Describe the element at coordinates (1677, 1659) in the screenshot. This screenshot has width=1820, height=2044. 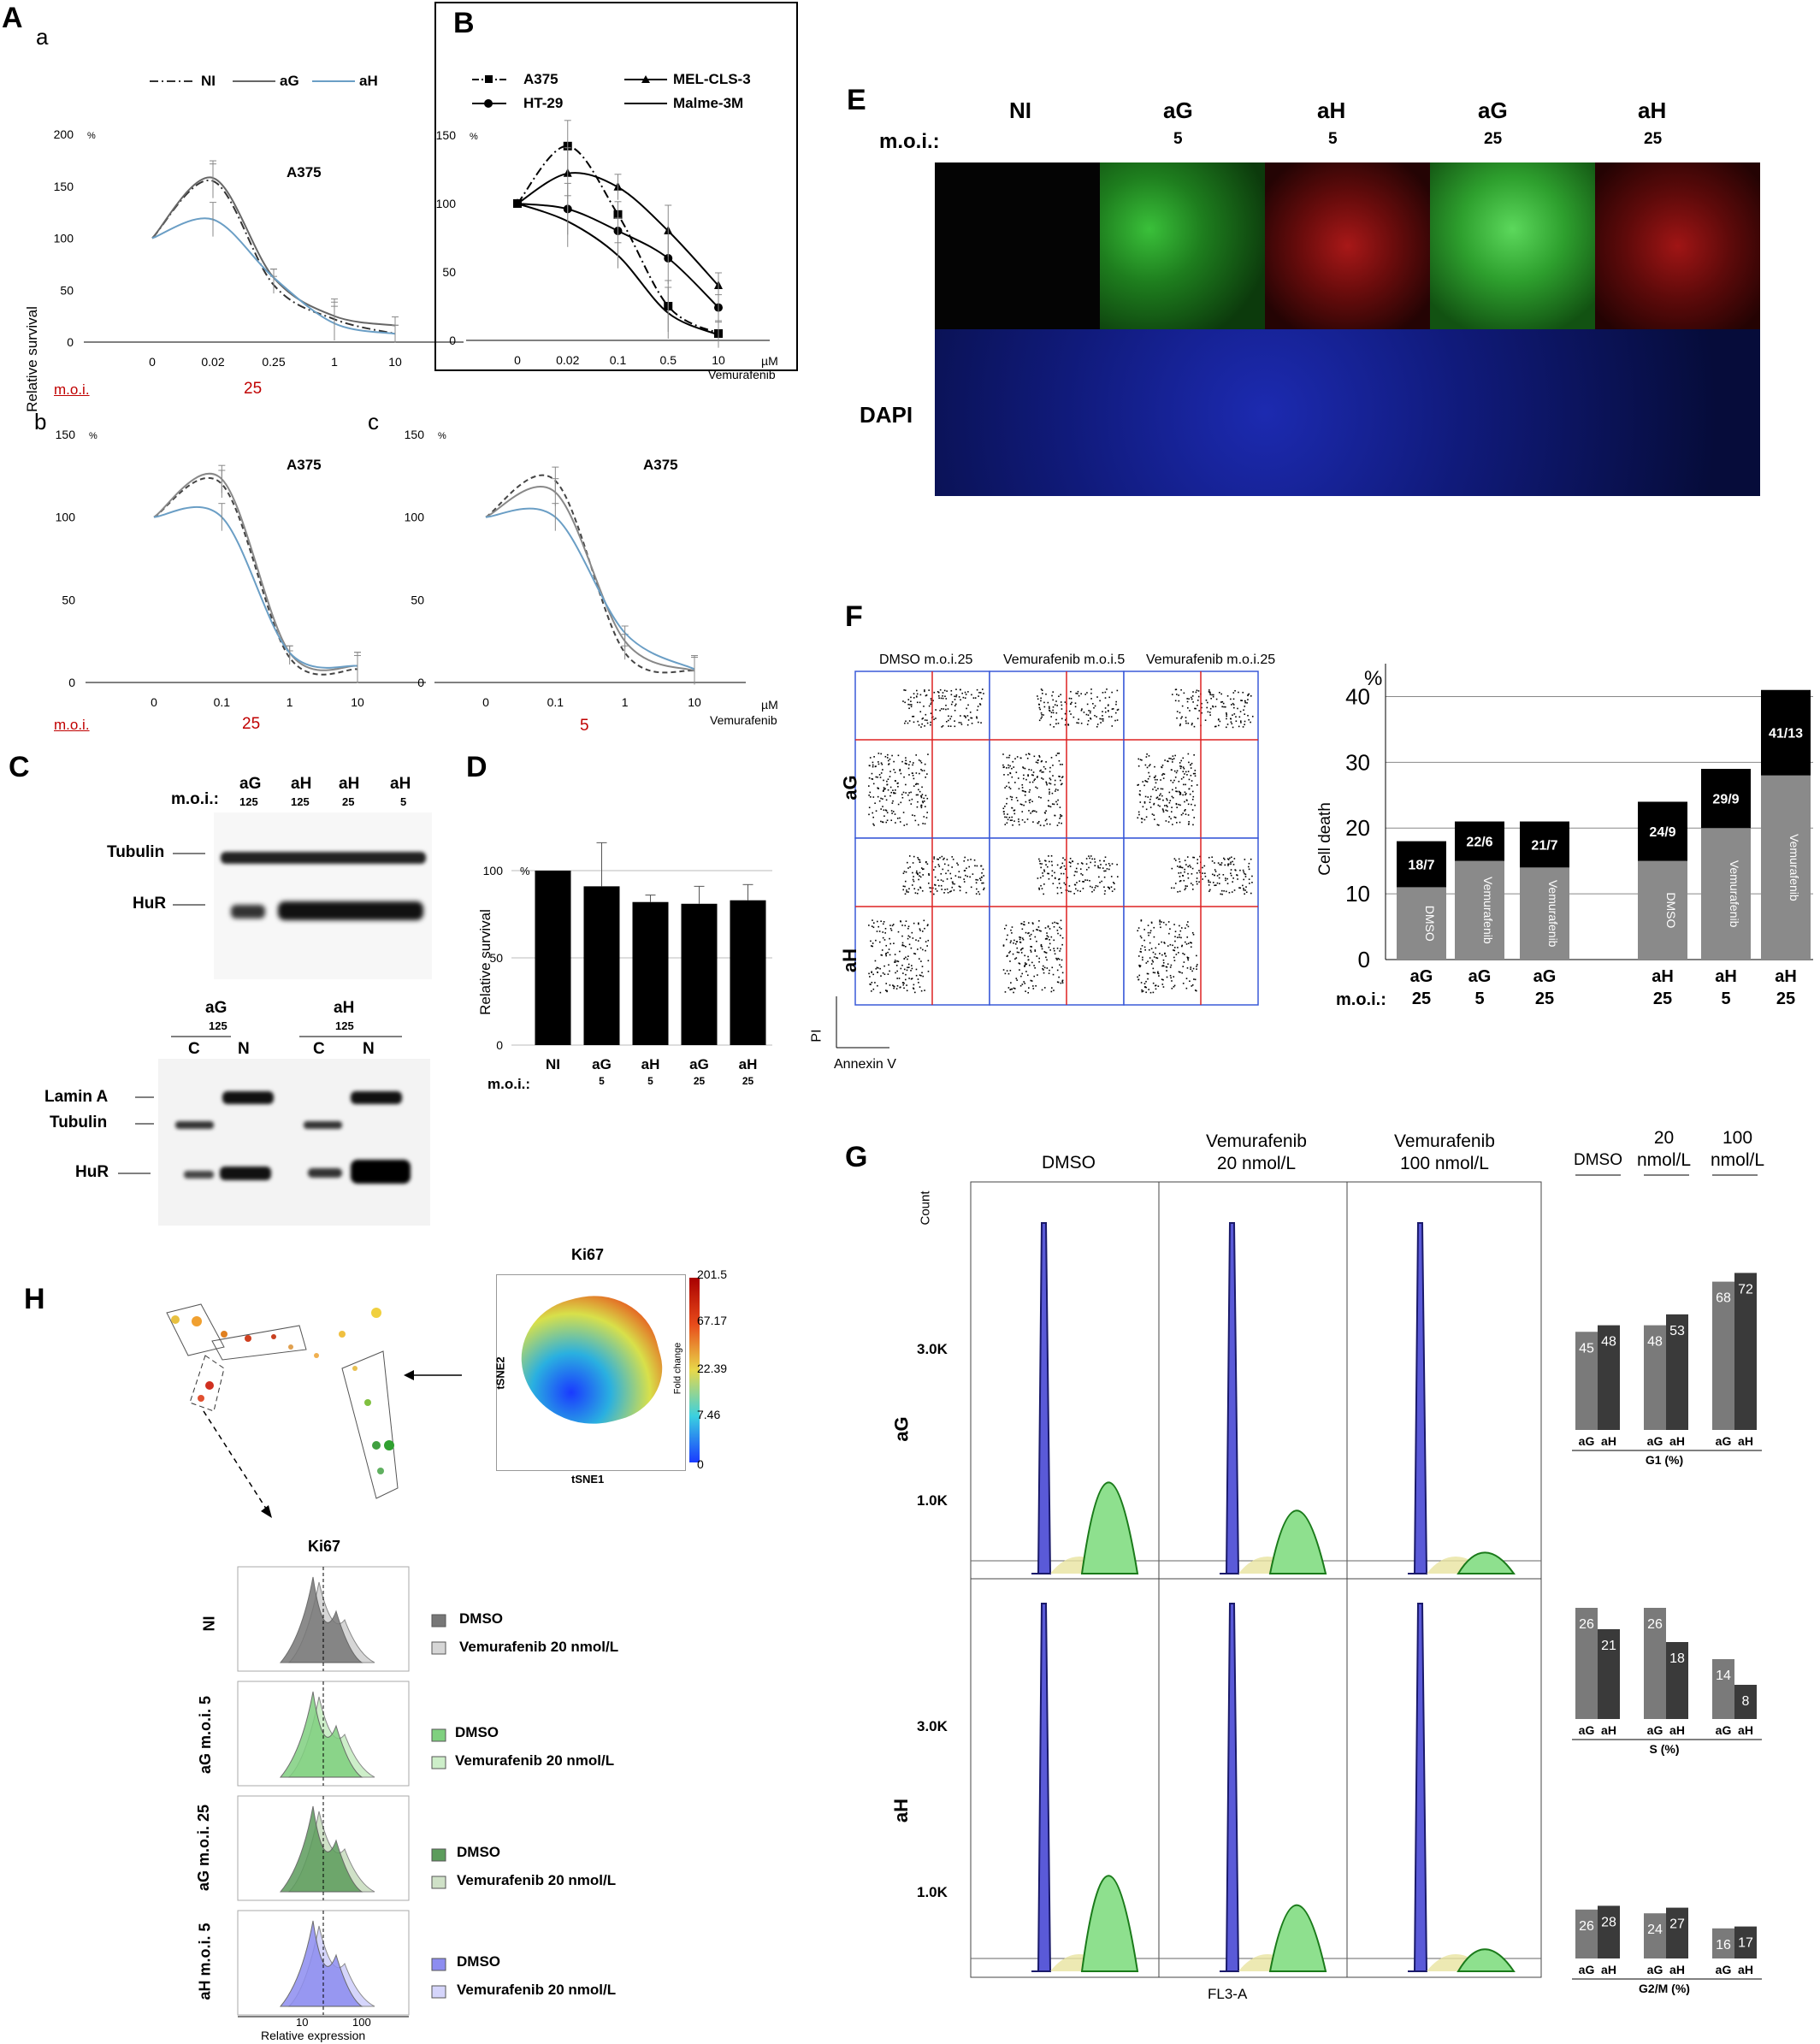
I see `bar-value: 18` at that location.